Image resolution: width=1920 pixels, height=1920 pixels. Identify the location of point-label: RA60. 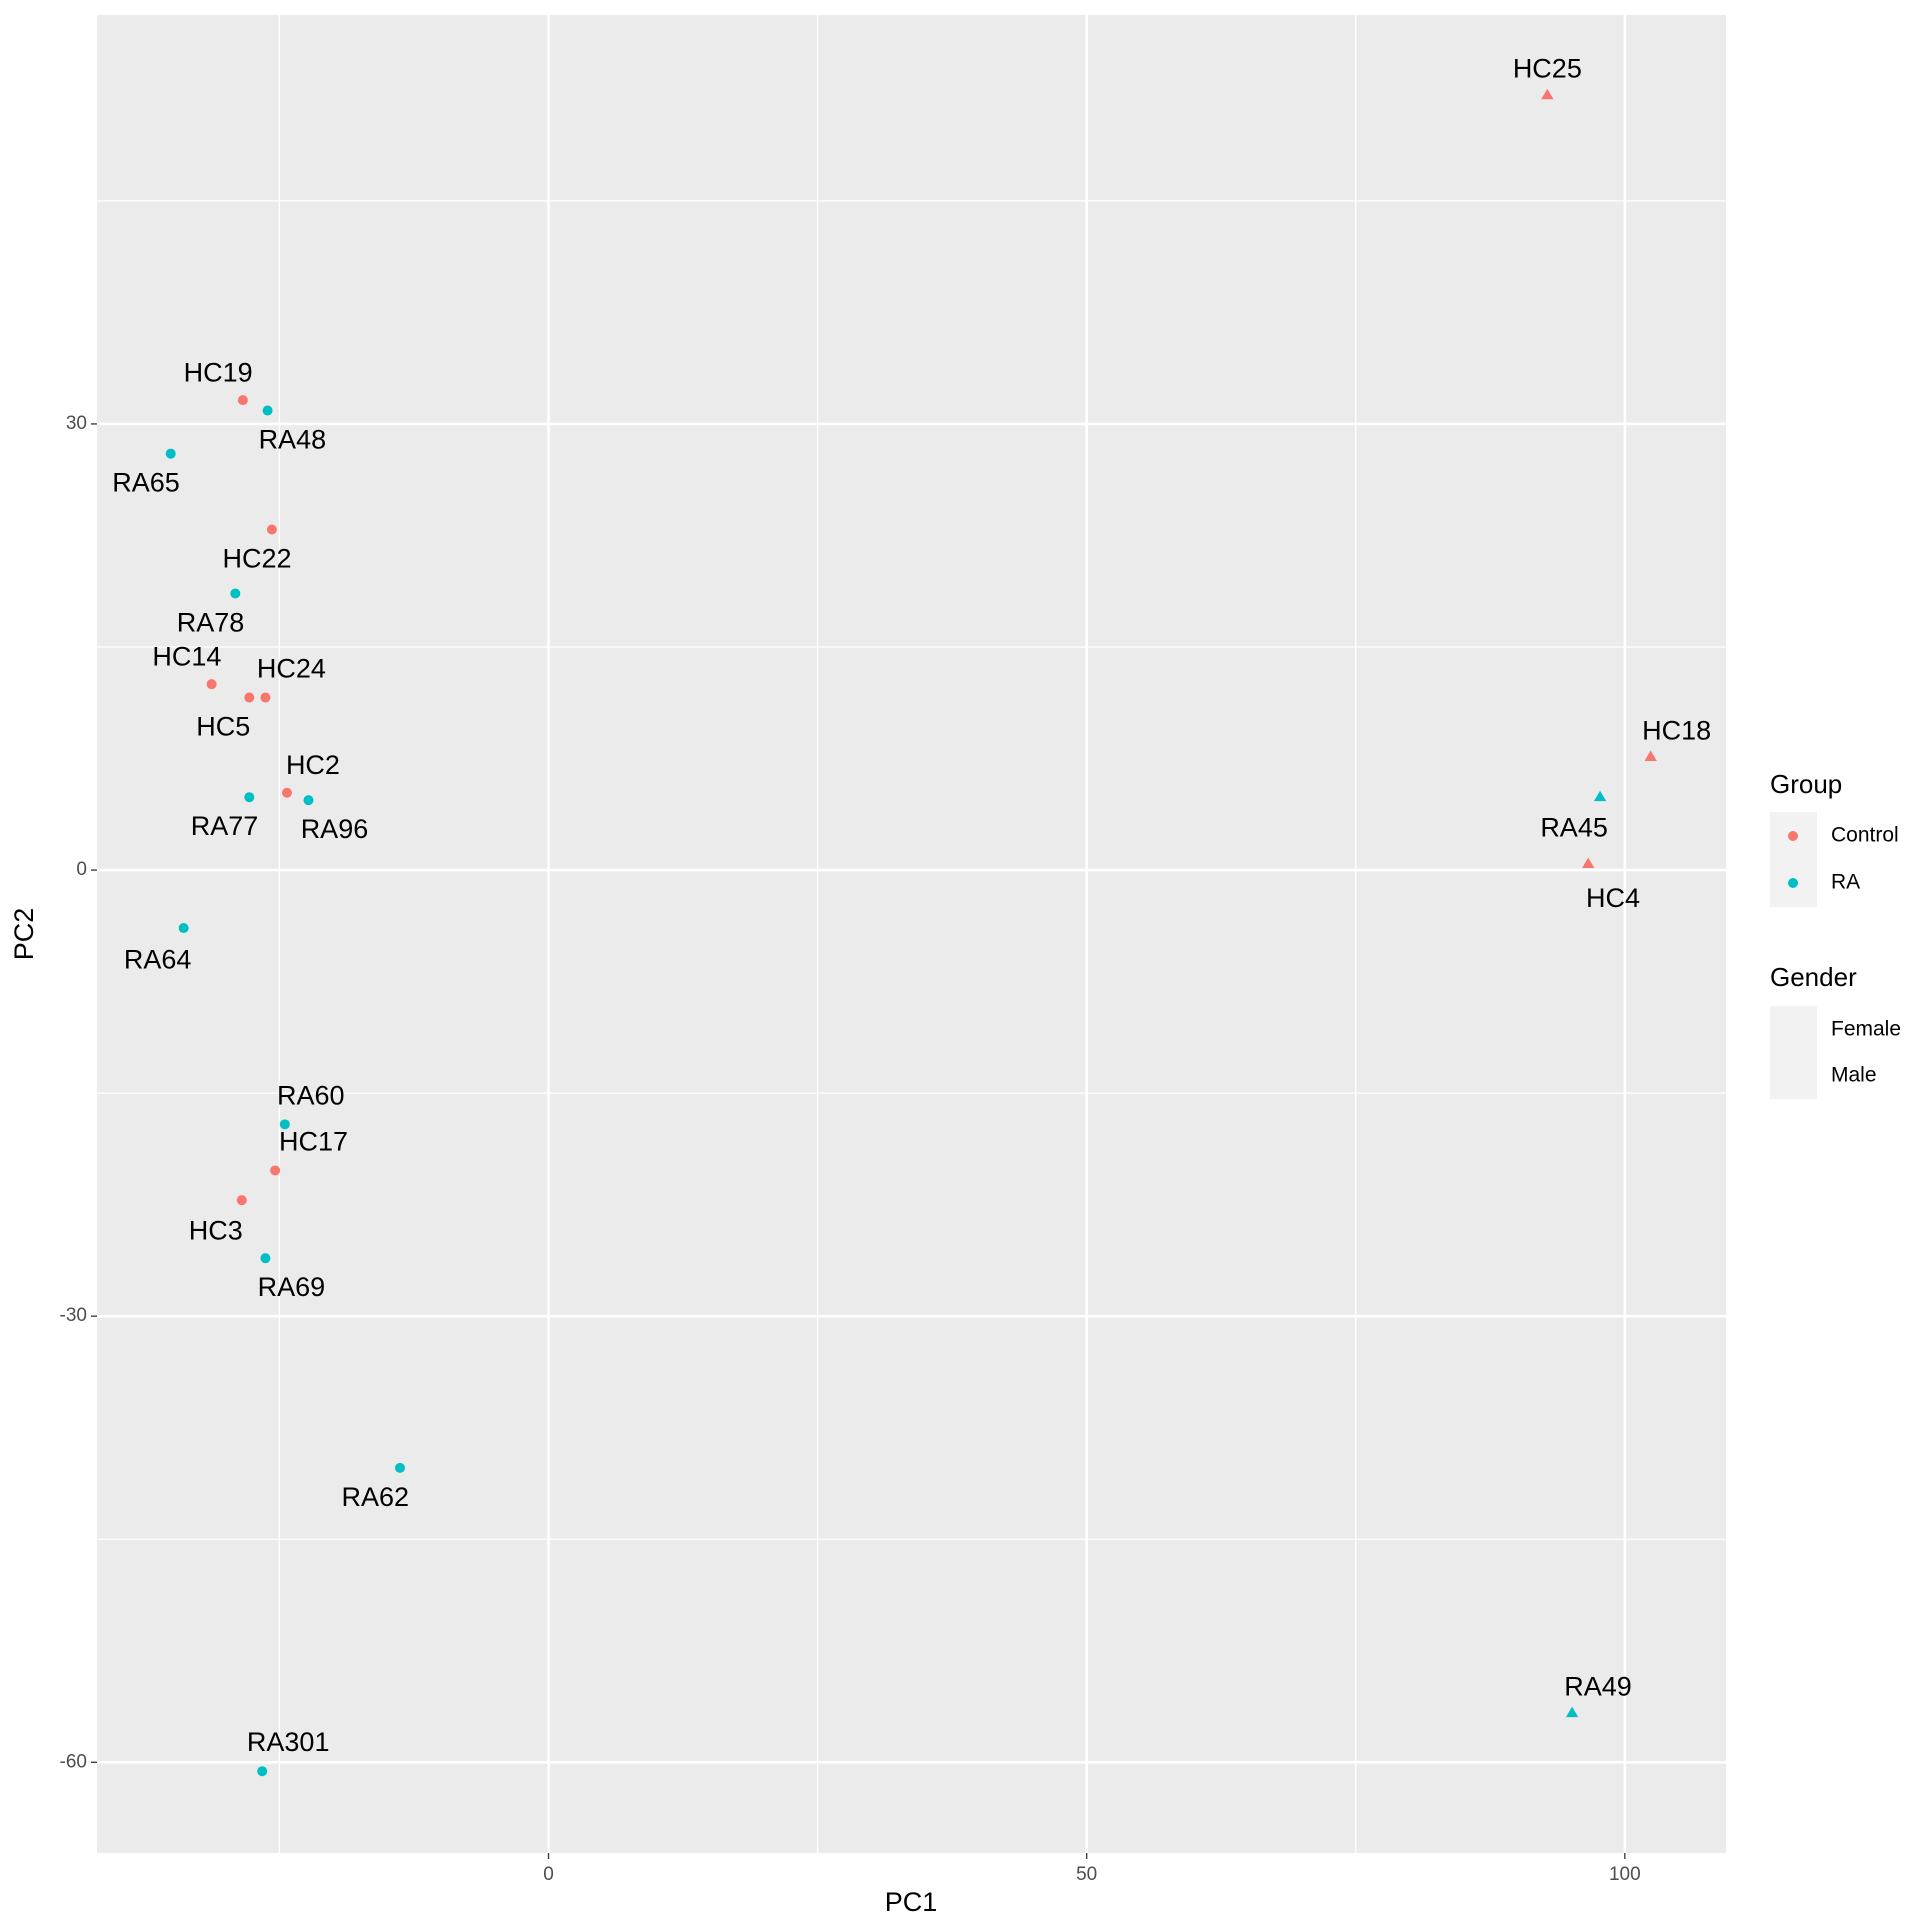
(311, 1095).